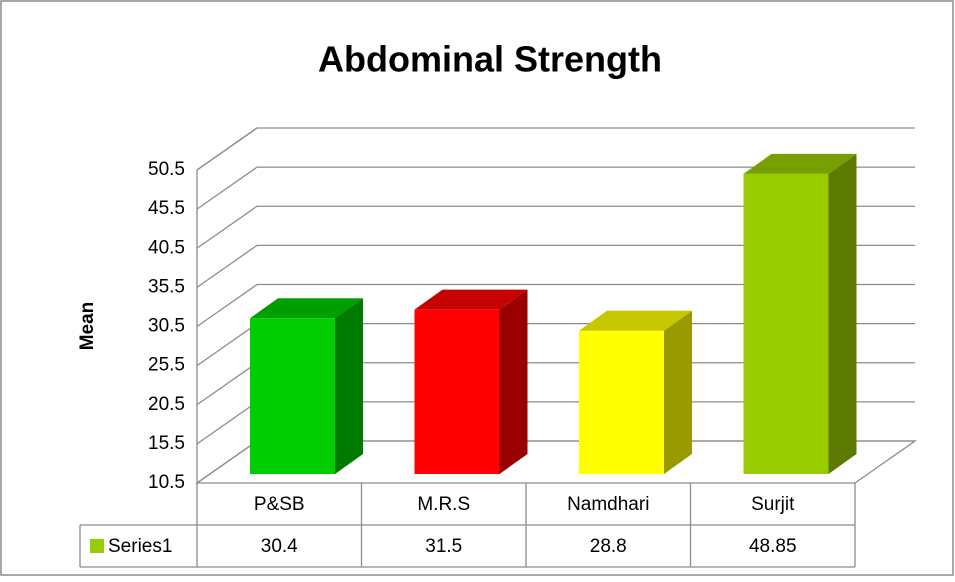 The image size is (955, 582). Describe the element at coordinates (773, 504) in the screenshot. I see `x-tick-label: Surjit` at that location.